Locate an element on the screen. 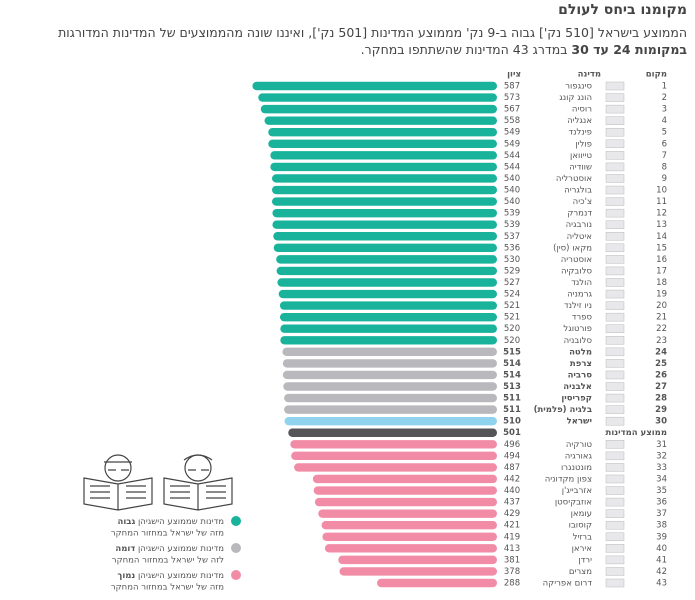 This screenshot has width=695, height=600. rank: 43 is located at coordinates (661, 584).